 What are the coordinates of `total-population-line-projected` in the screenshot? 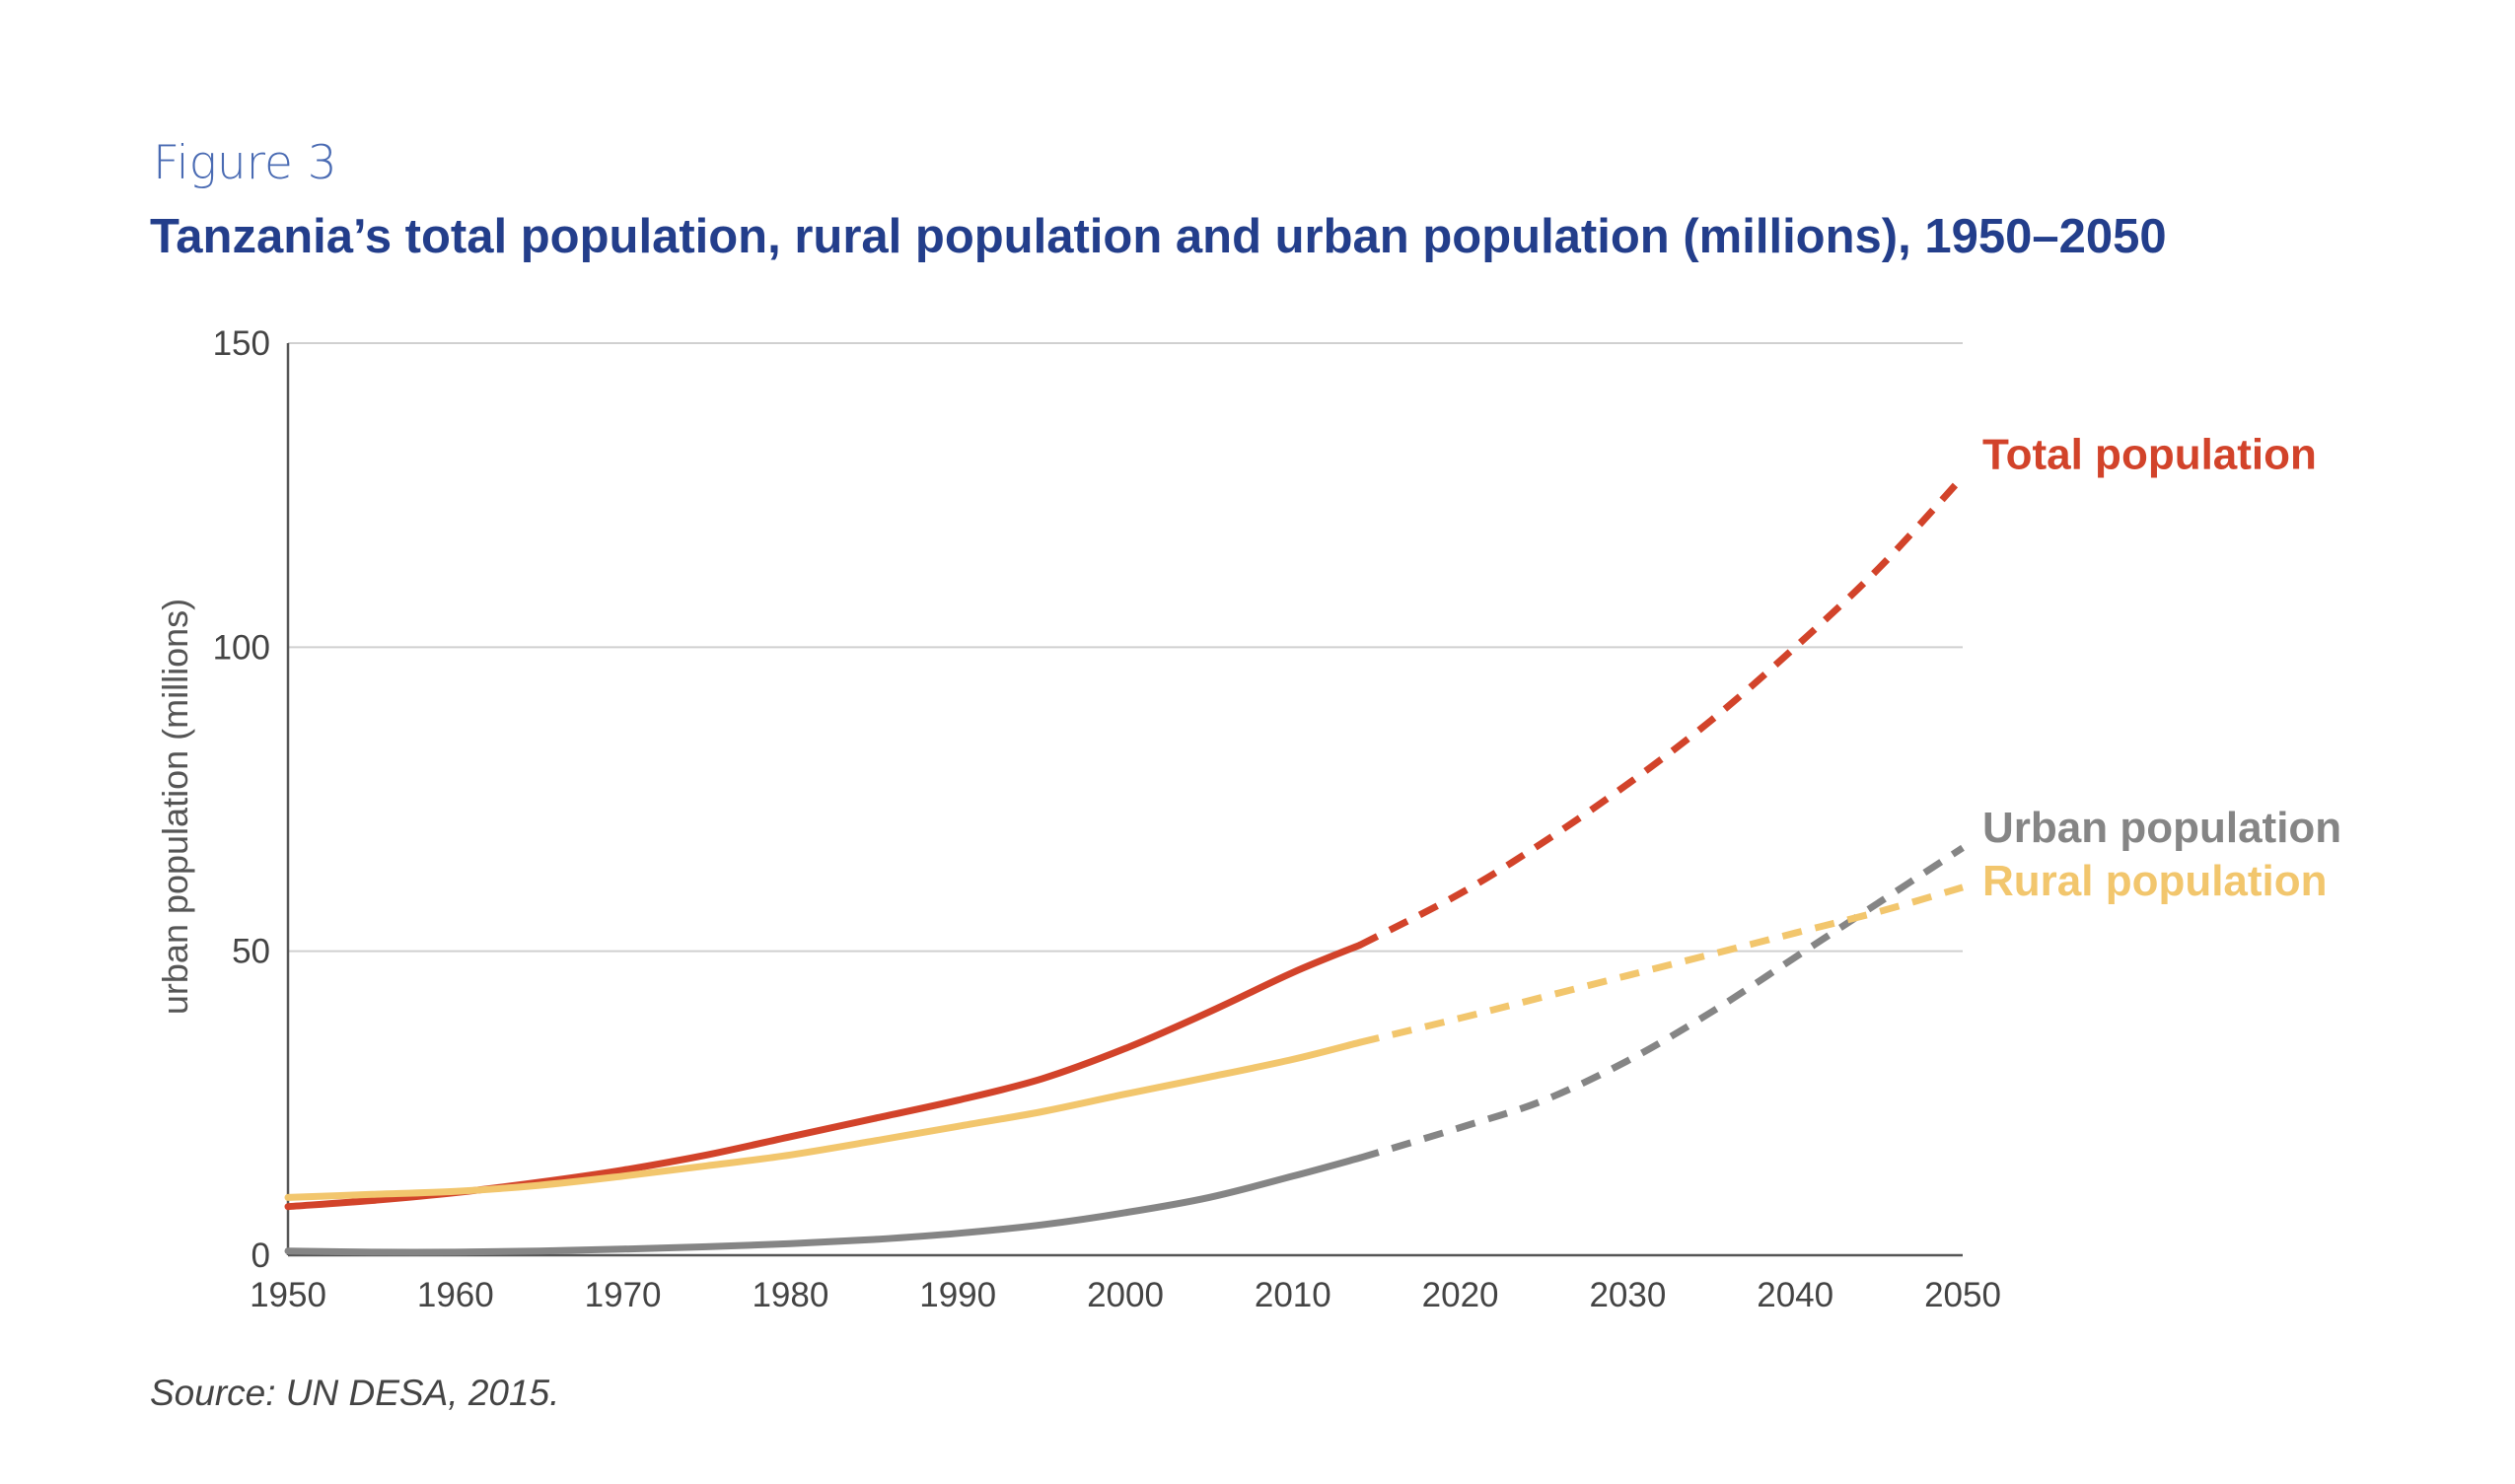 It's located at (1662, 711).